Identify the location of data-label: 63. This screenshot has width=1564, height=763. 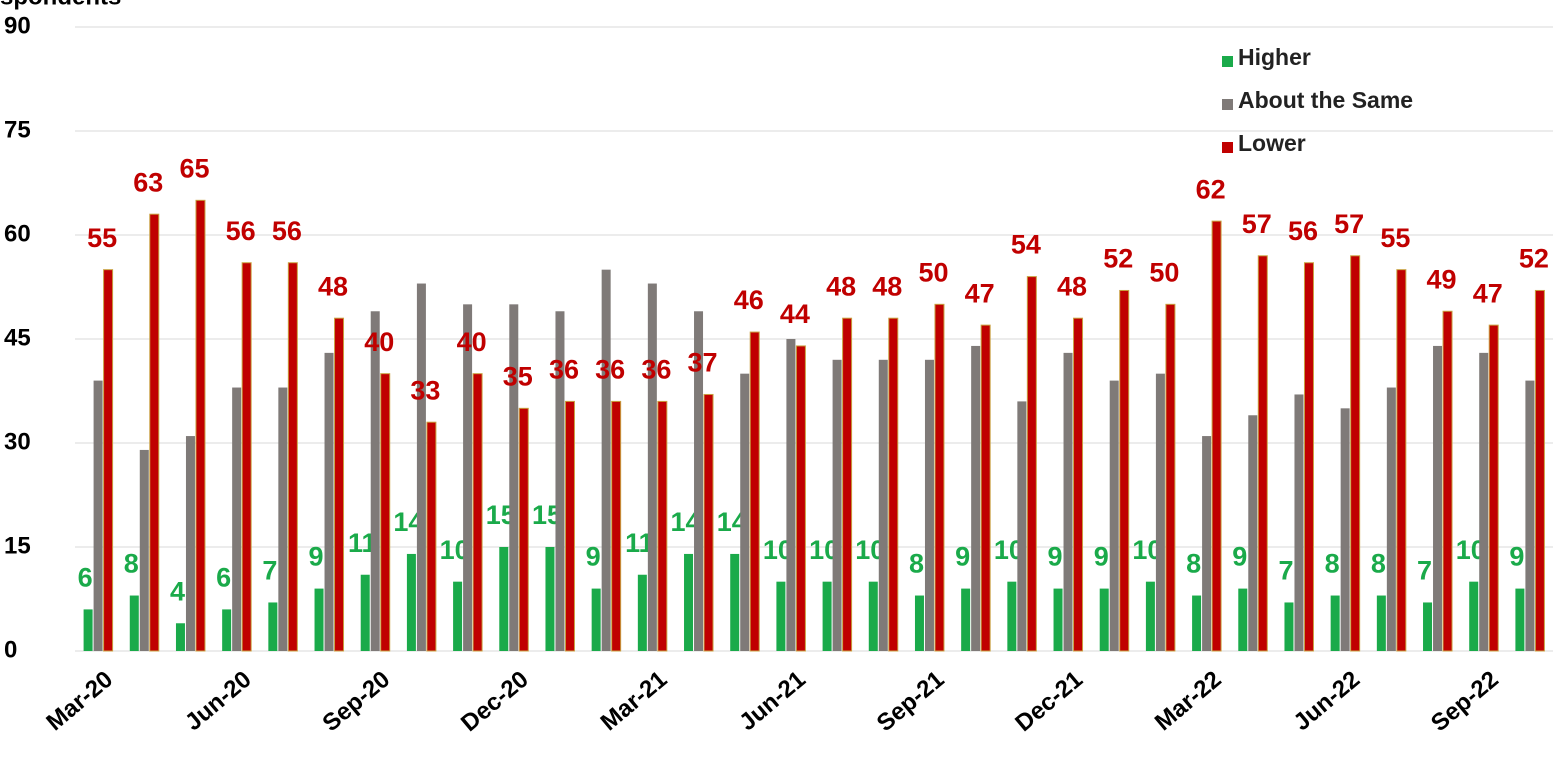
(148, 182).